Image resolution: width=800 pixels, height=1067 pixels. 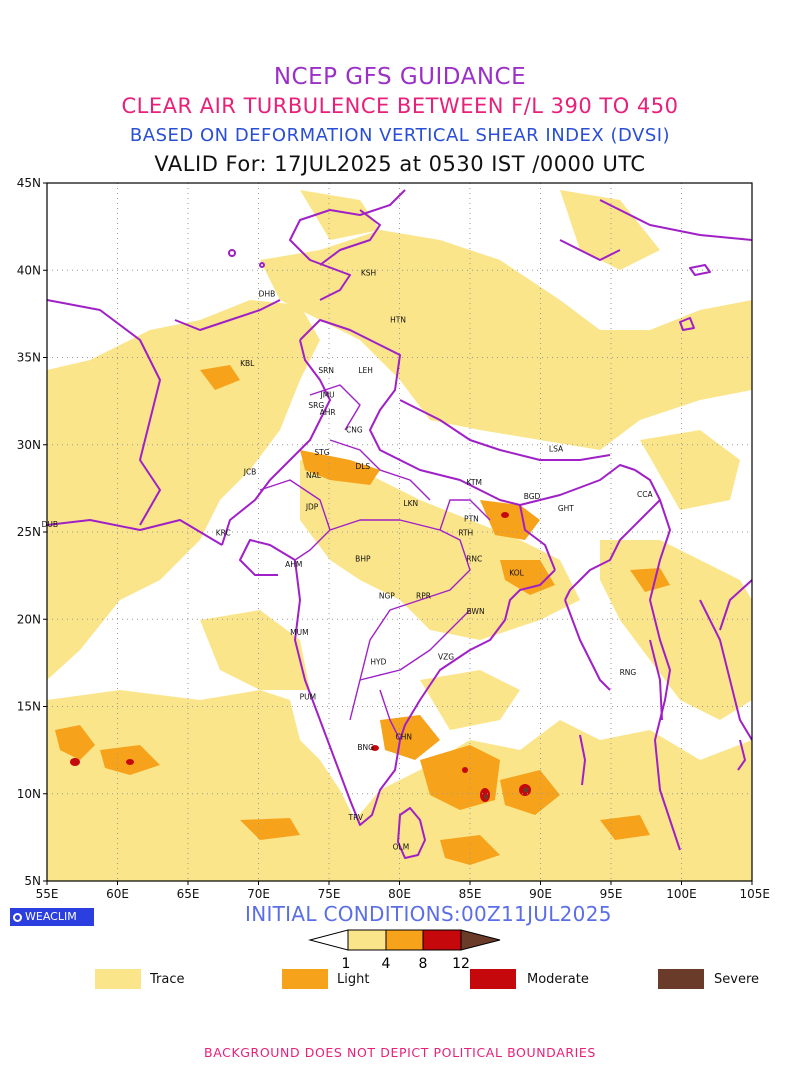 I want to click on legend-moderate-swatch, so click(x=493, y=979).